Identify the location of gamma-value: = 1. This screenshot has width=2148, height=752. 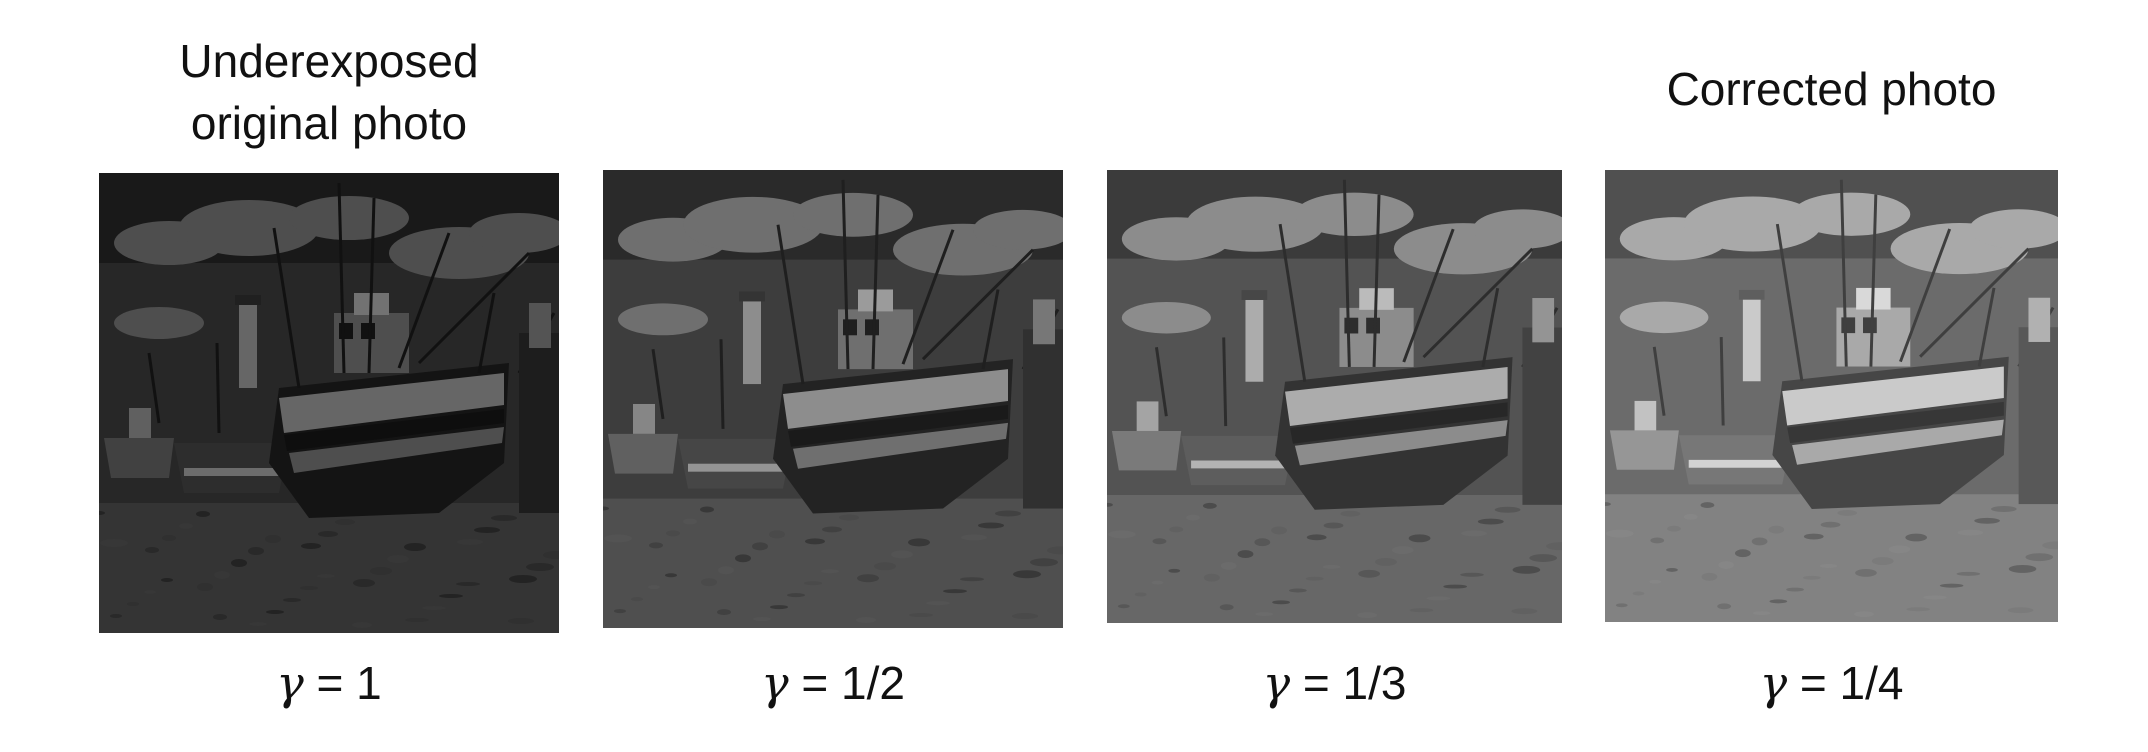
(349, 683).